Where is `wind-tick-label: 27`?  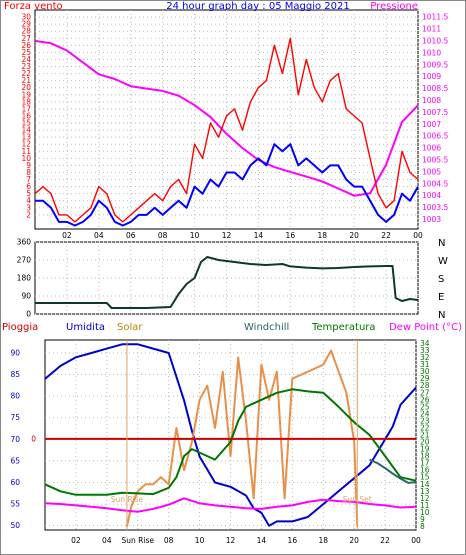
wind-tick-label: 27 is located at coordinates (26, 38).